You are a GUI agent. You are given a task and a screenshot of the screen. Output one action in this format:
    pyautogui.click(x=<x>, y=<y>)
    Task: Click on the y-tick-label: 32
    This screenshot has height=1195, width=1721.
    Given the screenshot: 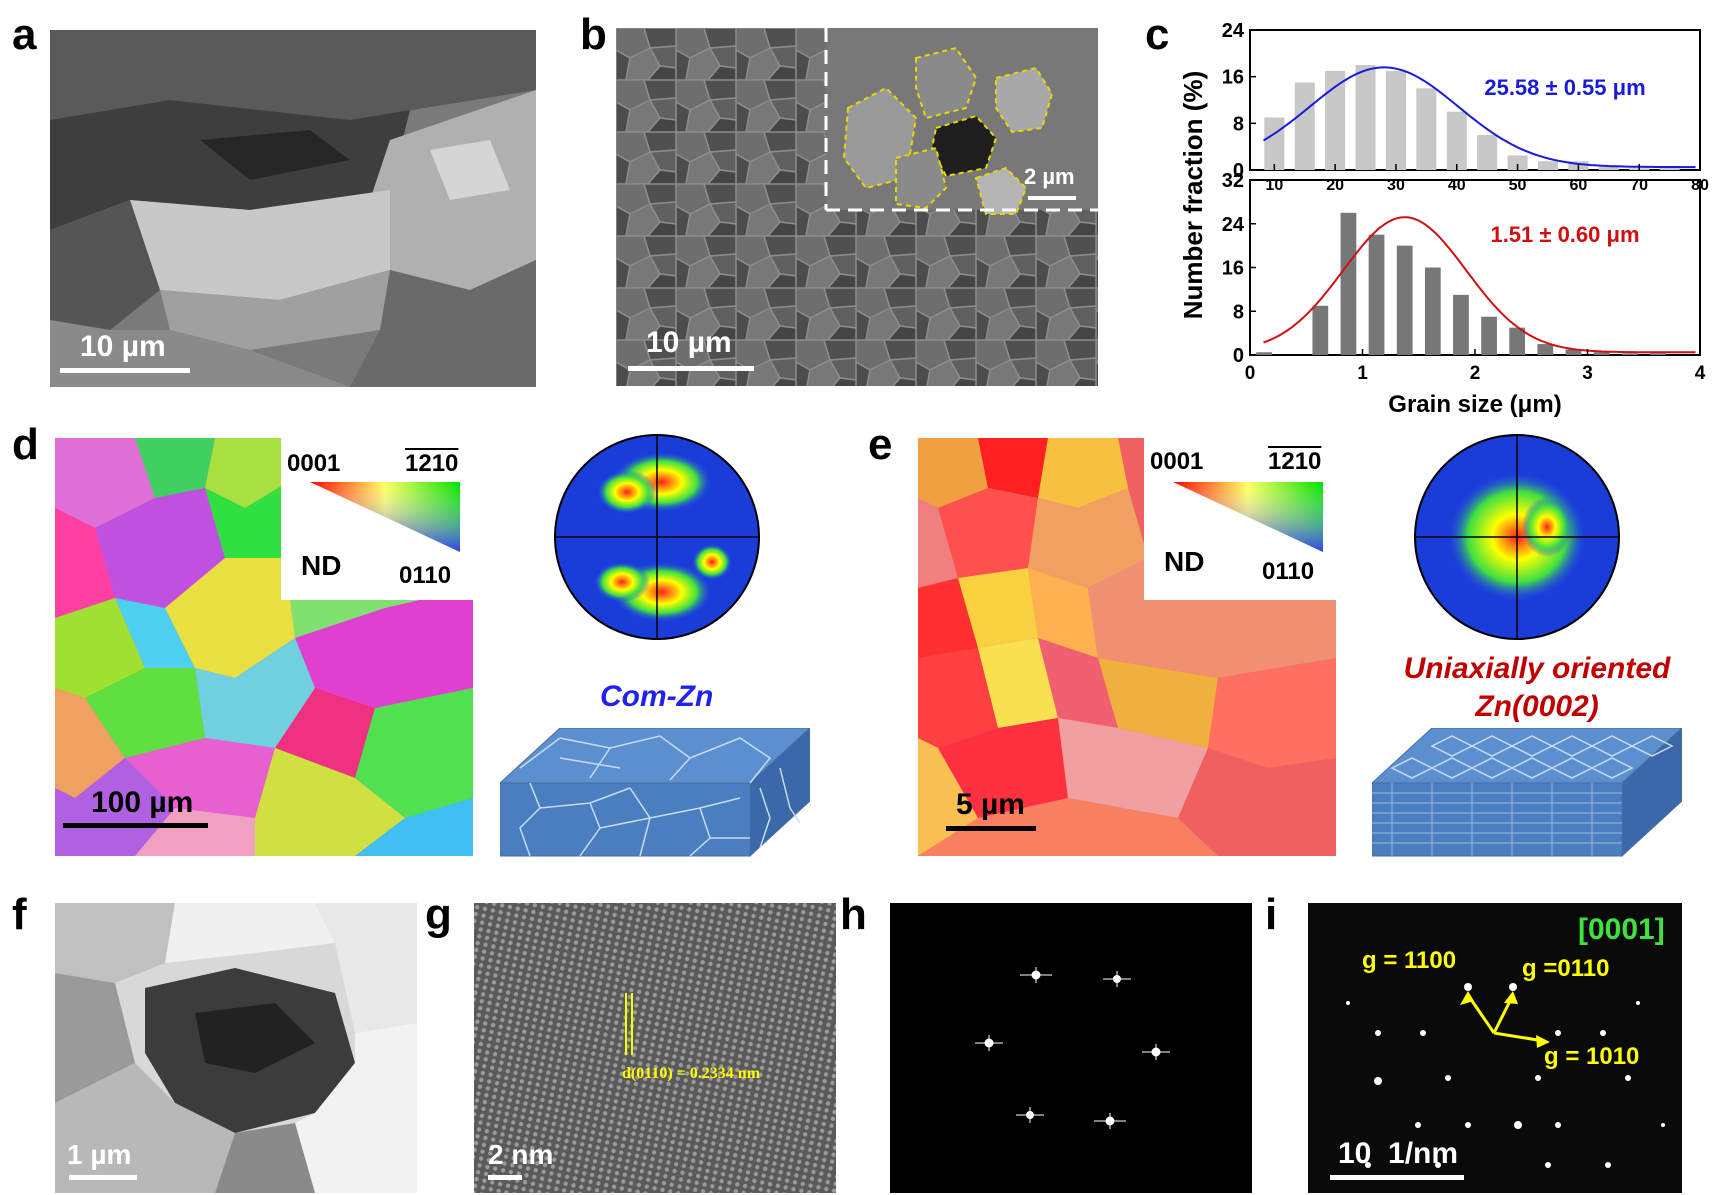 What is the action you would take?
    pyautogui.click(x=1233, y=181)
    